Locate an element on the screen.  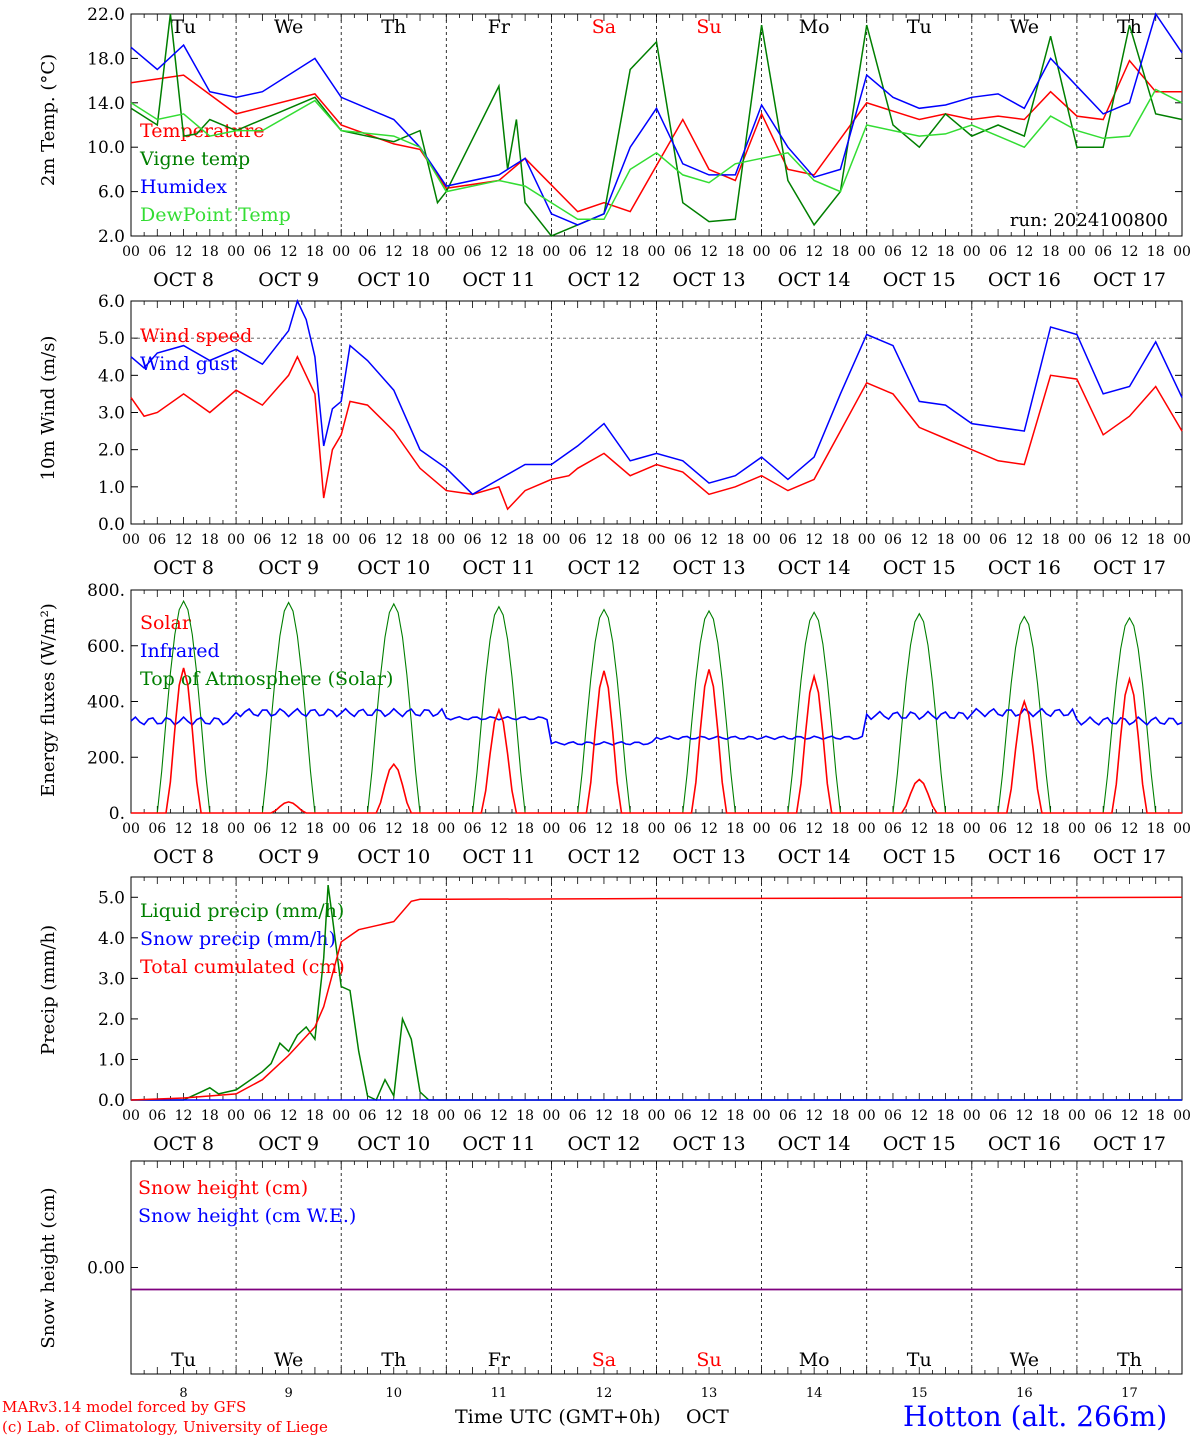
weekday-label: Fr is located at coordinates (499, 1360).